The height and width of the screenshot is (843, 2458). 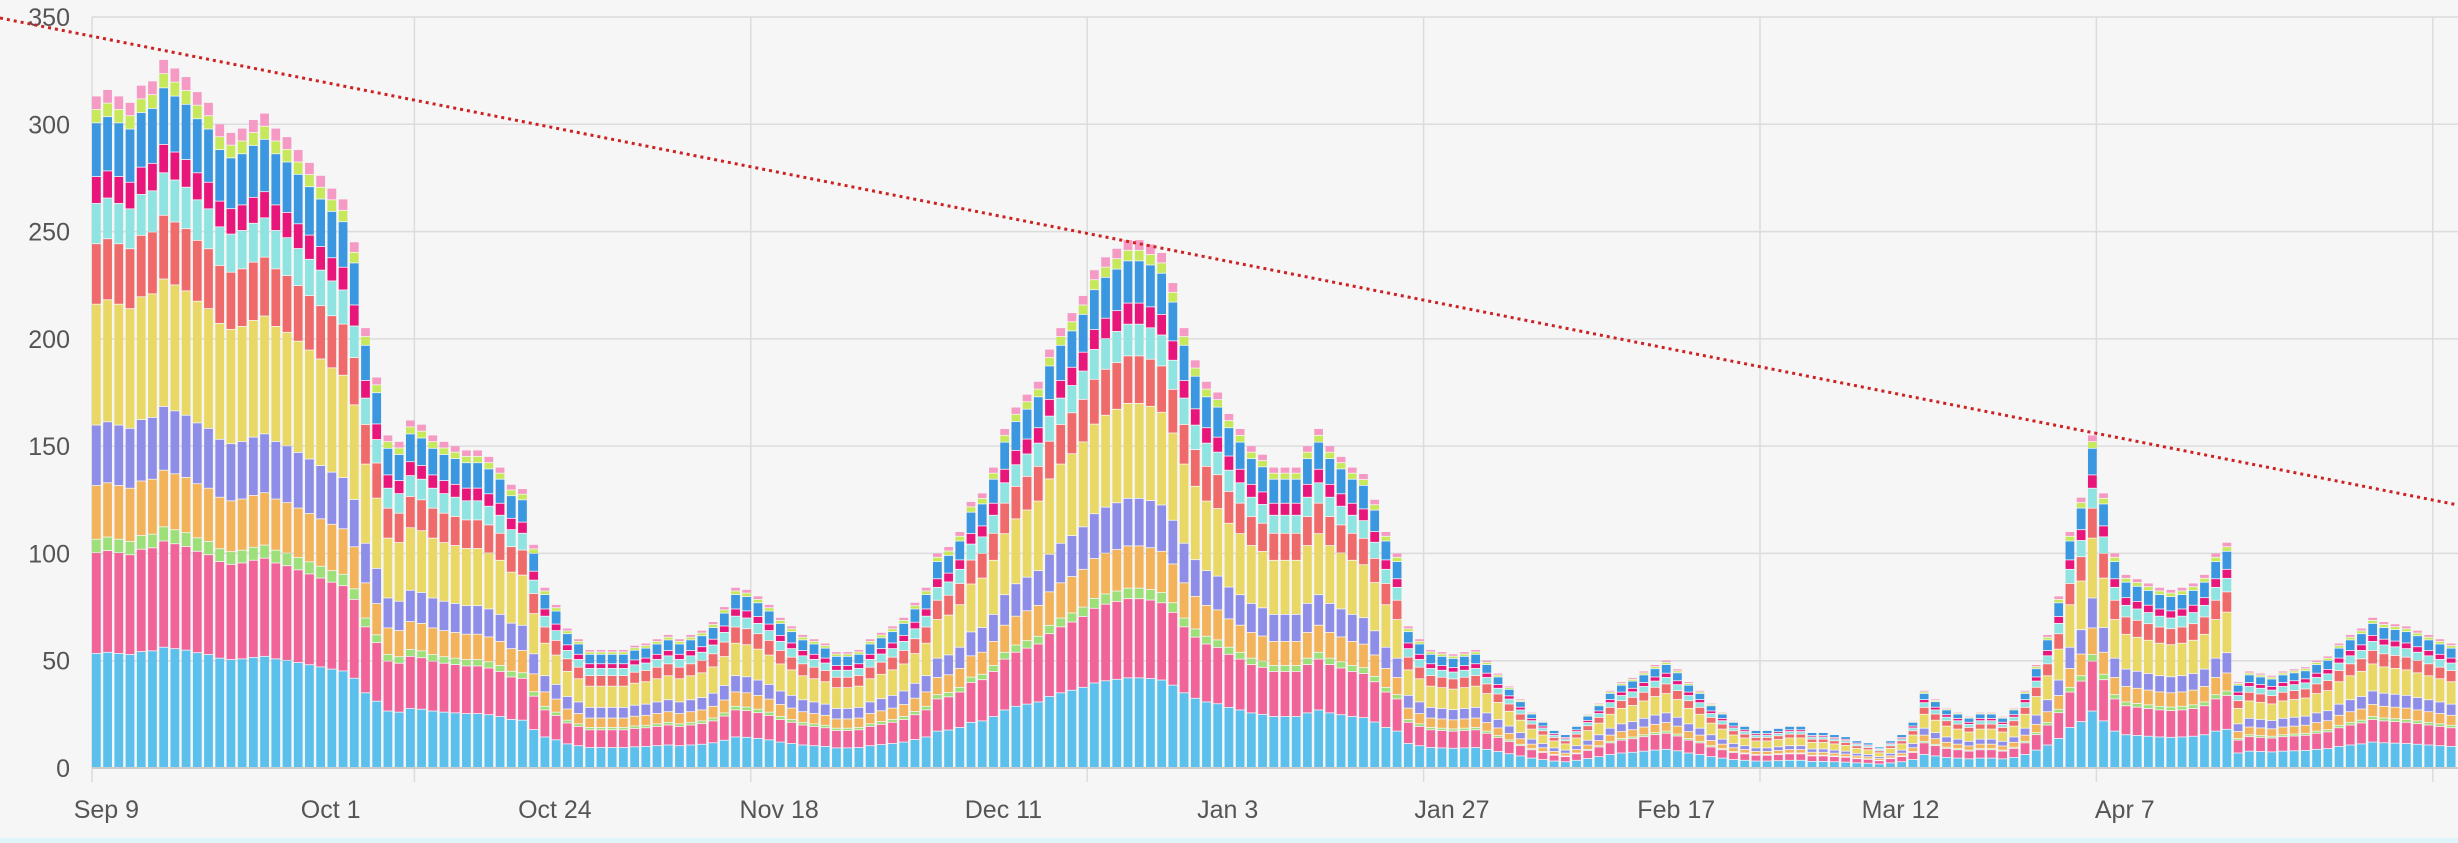 What do you see at coordinates (1003, 810) in the screenshot?
I see `x-tick-label: Dec 11` at bounding box center [1003, 810].